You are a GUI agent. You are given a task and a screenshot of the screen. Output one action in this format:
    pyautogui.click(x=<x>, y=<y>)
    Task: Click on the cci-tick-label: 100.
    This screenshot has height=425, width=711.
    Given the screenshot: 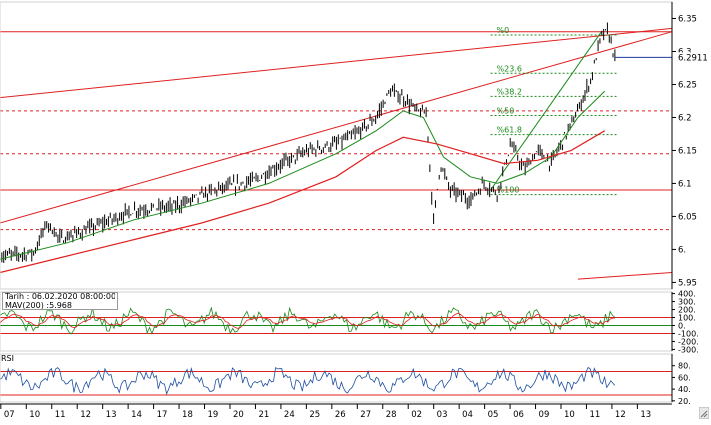 What is the action you would take?
    pyautogui.click(x=687, y=318)
    